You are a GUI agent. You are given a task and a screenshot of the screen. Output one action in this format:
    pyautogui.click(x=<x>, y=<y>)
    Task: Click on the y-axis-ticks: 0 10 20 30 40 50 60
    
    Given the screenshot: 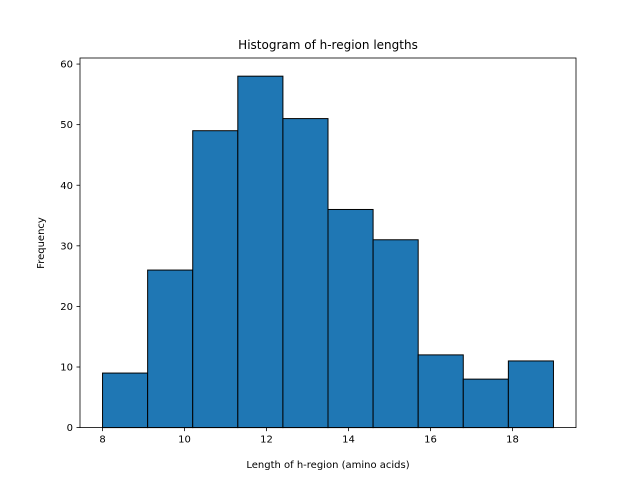 What is the action you would take?
    pyautogui.click(x=70, y=247)
    